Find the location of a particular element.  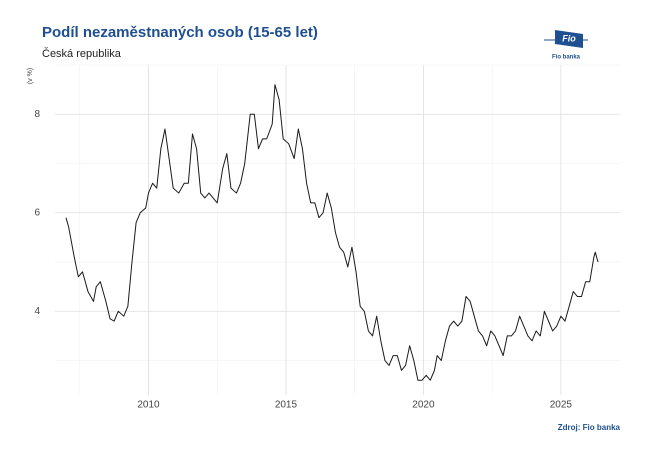

y-tick-label: 6 is located at coordinates (37, 212).